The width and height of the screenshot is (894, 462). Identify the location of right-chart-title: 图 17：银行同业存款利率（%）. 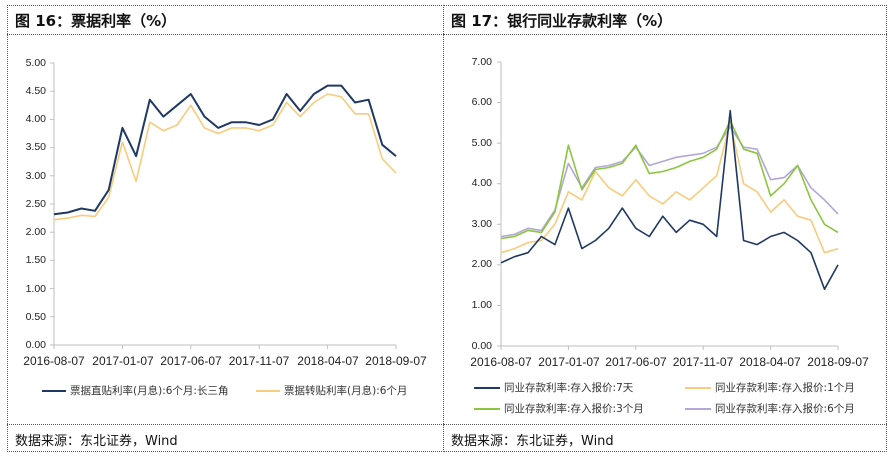
(562, 21).